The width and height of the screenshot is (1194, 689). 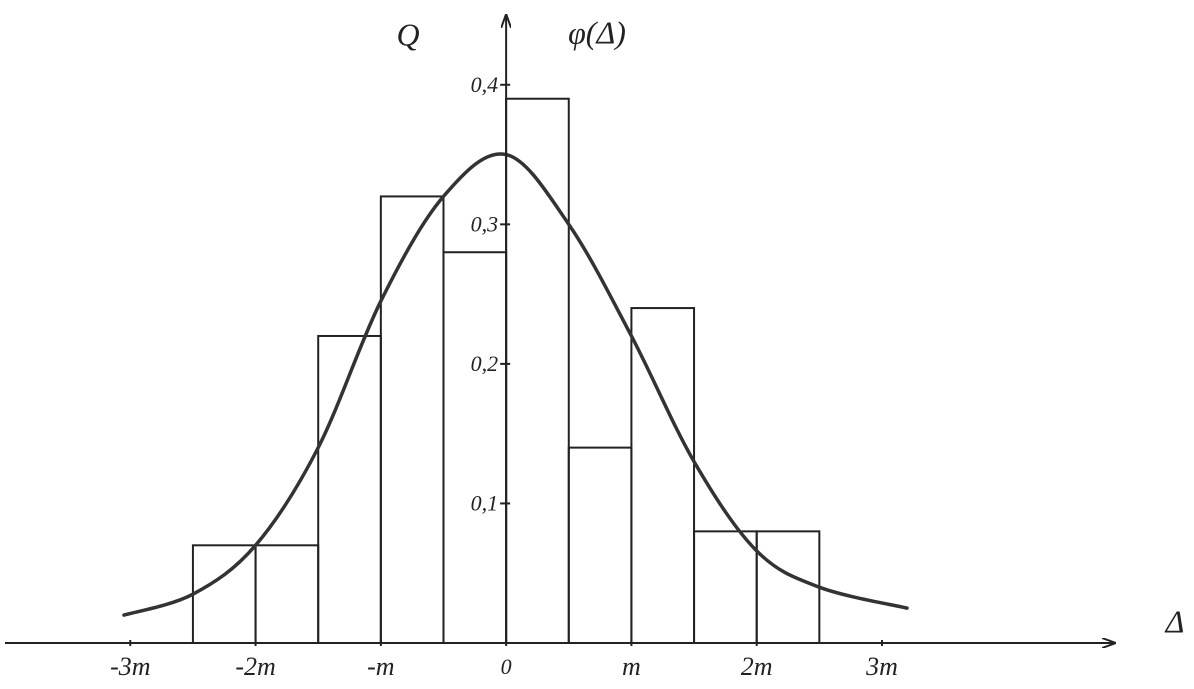 I want to click on y-tick-label: 0,2, so click(x=485, y=363).